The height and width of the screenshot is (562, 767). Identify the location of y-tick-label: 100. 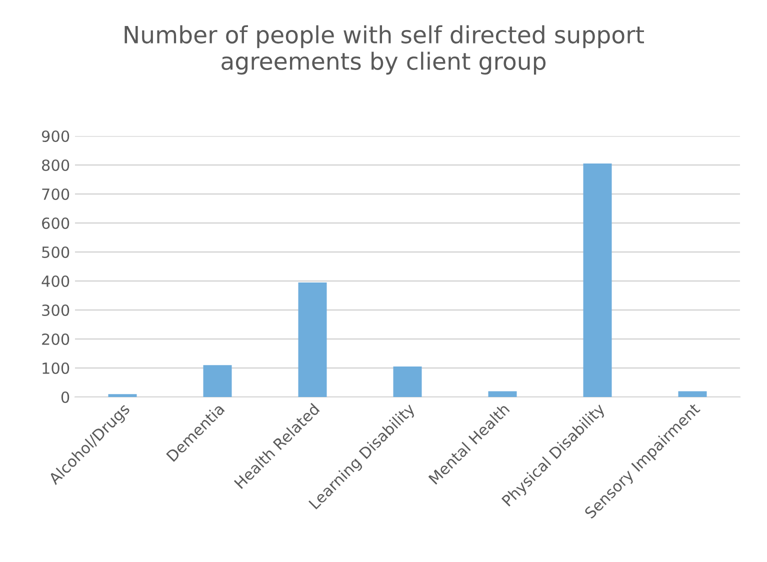
(56, 368).